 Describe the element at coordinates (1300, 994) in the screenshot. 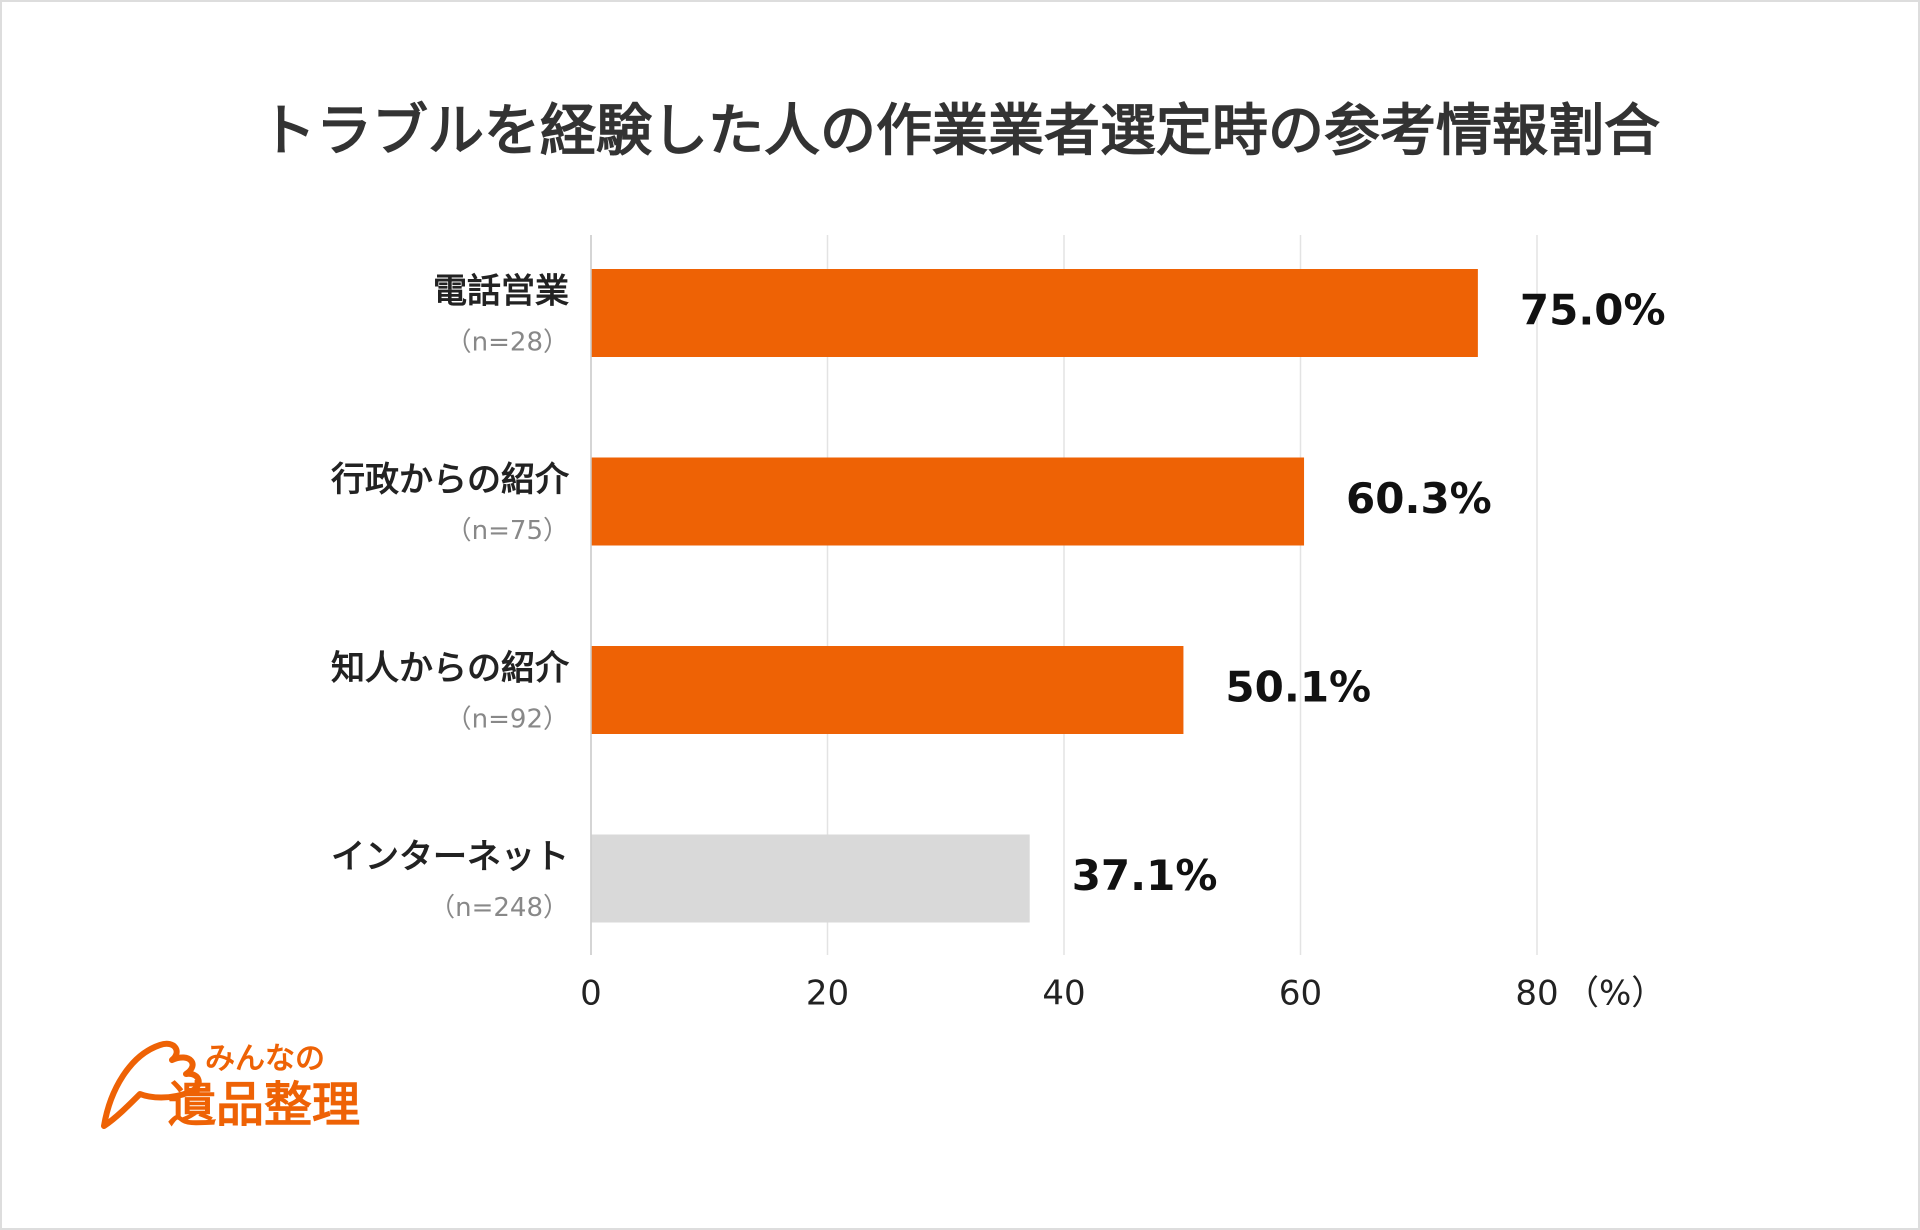

I see `x-tick-label: 60` at that location.